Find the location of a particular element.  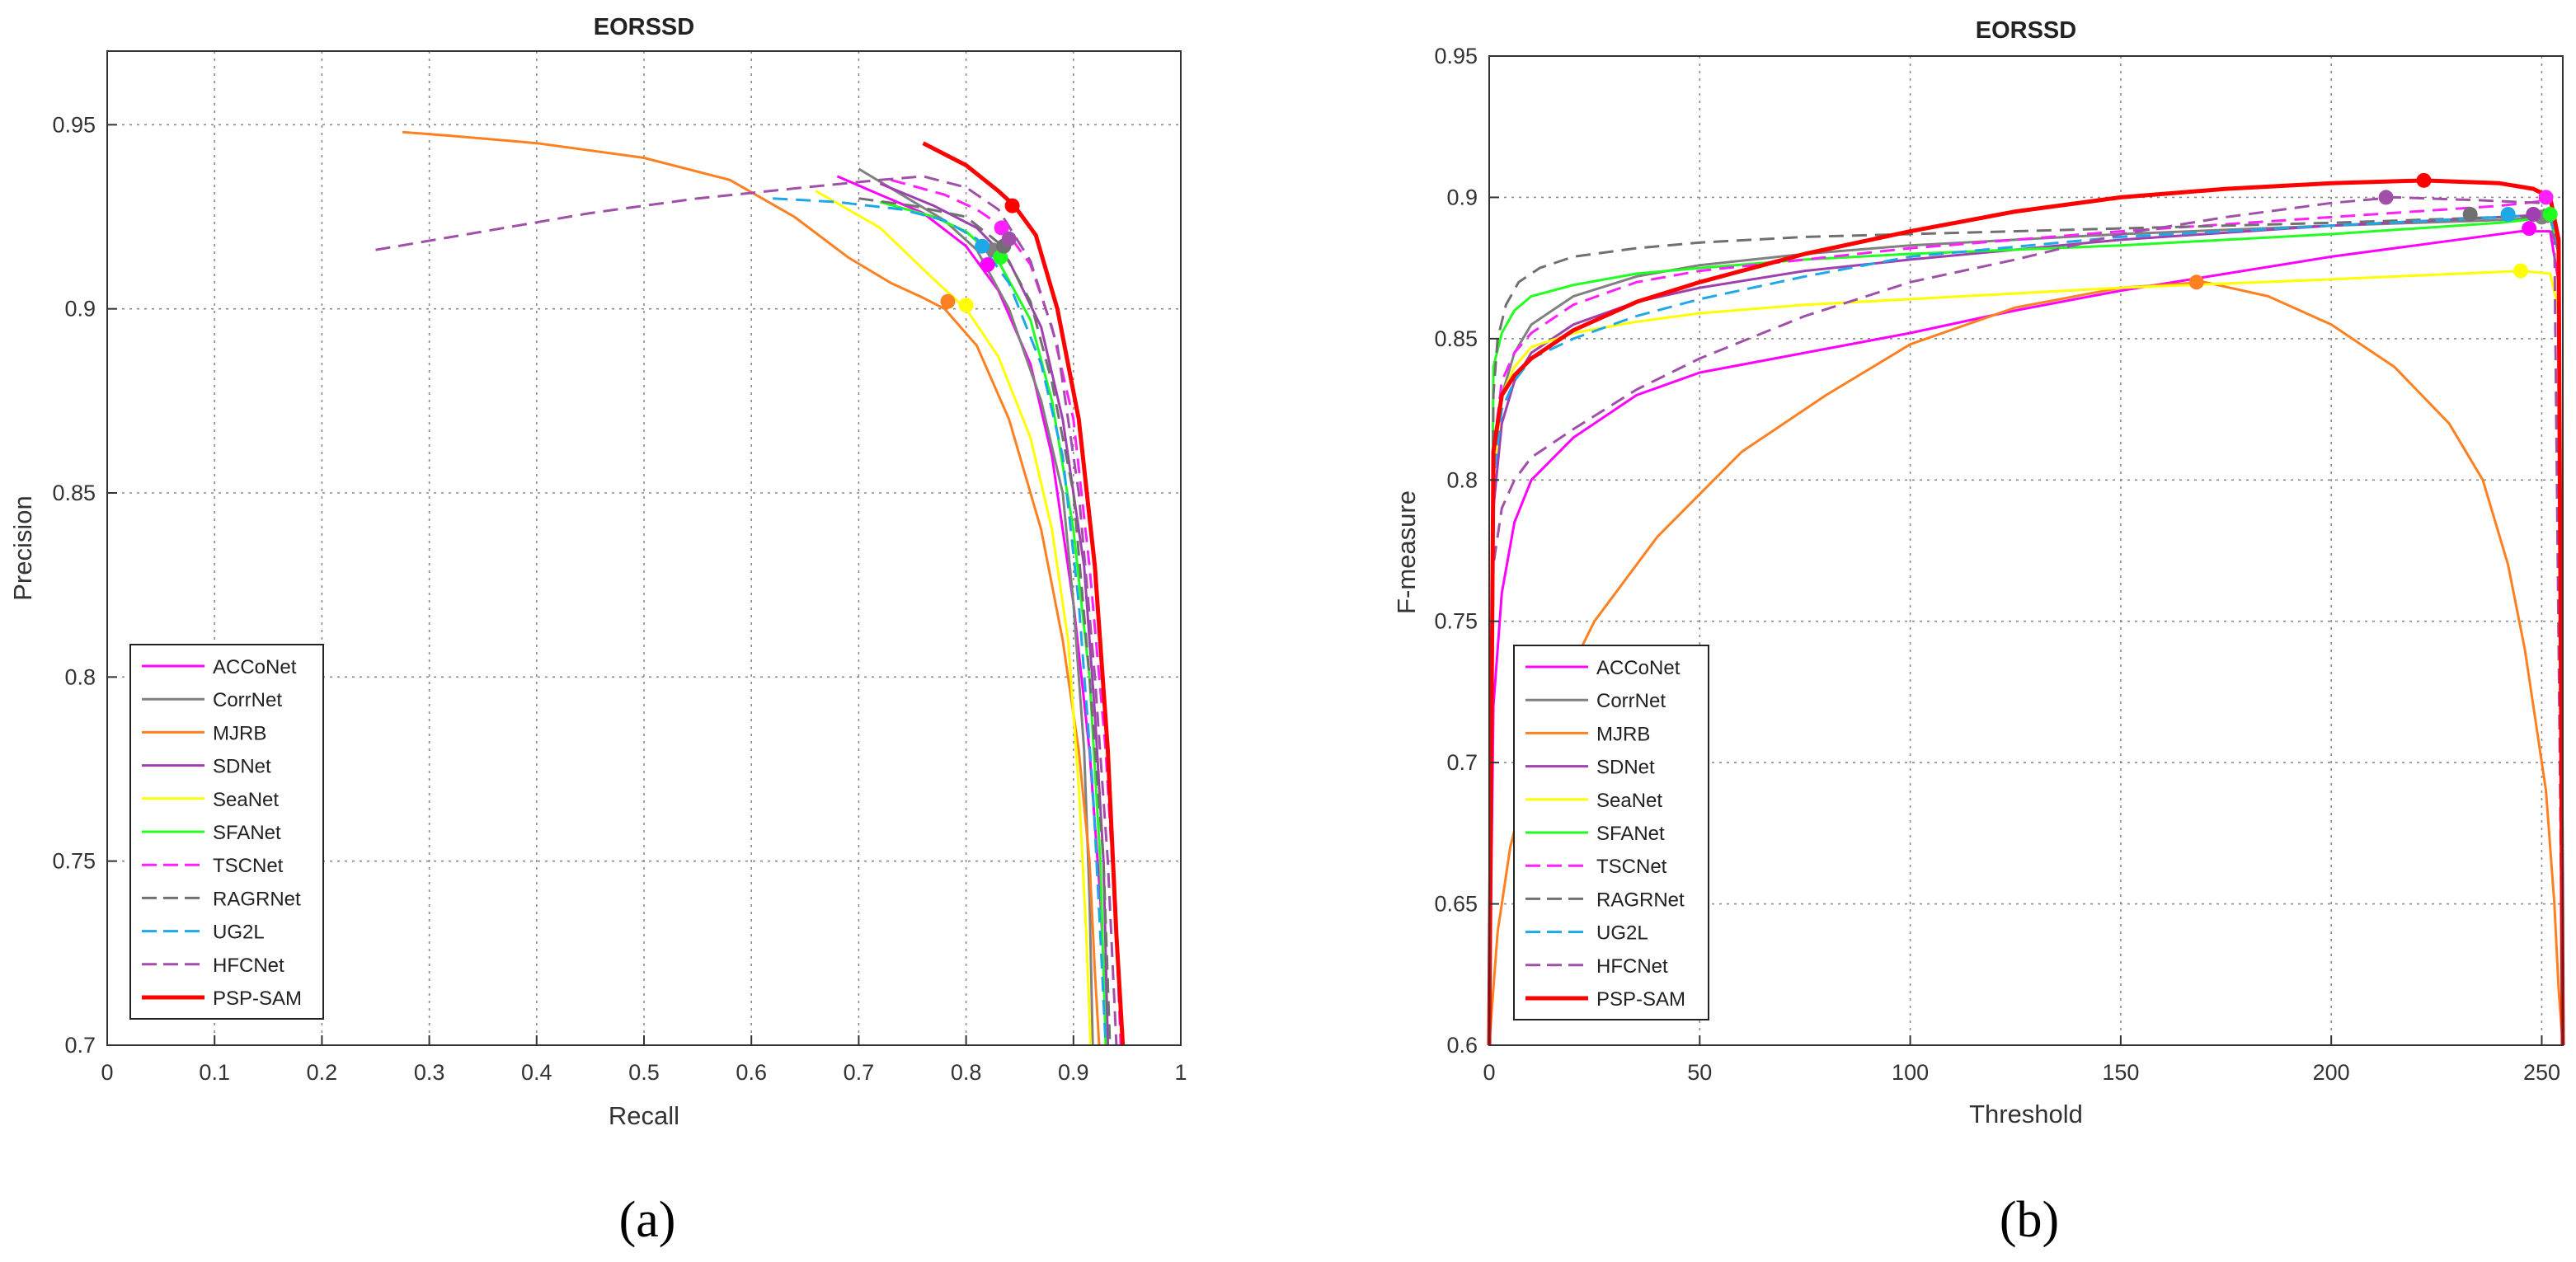

x-tick-label: 1 is located at coordinates (1180, 1072).